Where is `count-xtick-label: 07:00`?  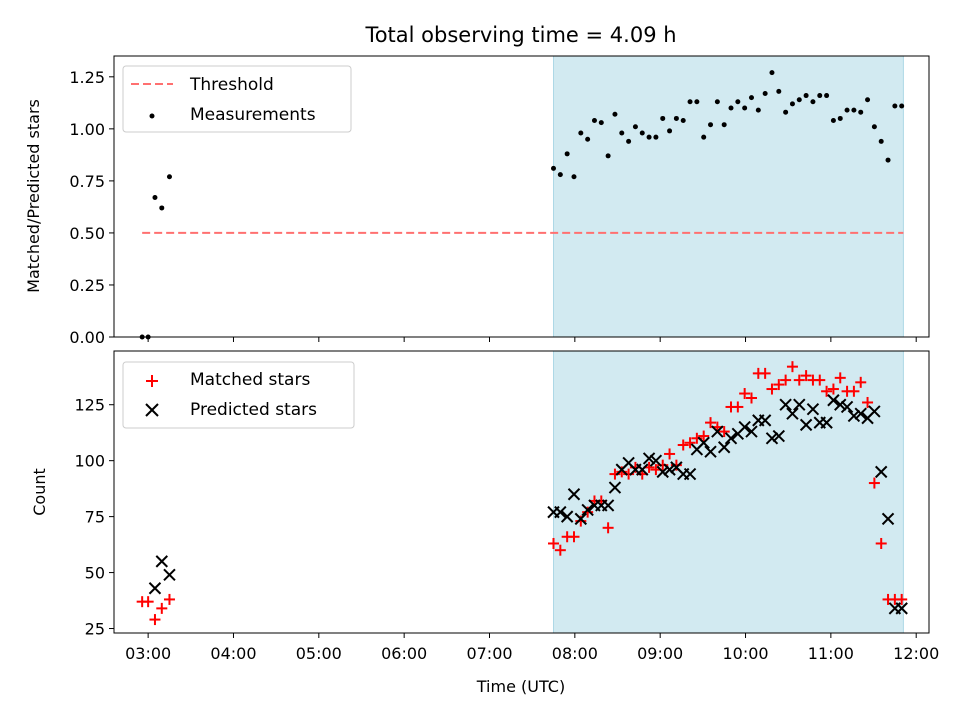
count-xtick-label: 07:00 is located at coordinates (489, 653).